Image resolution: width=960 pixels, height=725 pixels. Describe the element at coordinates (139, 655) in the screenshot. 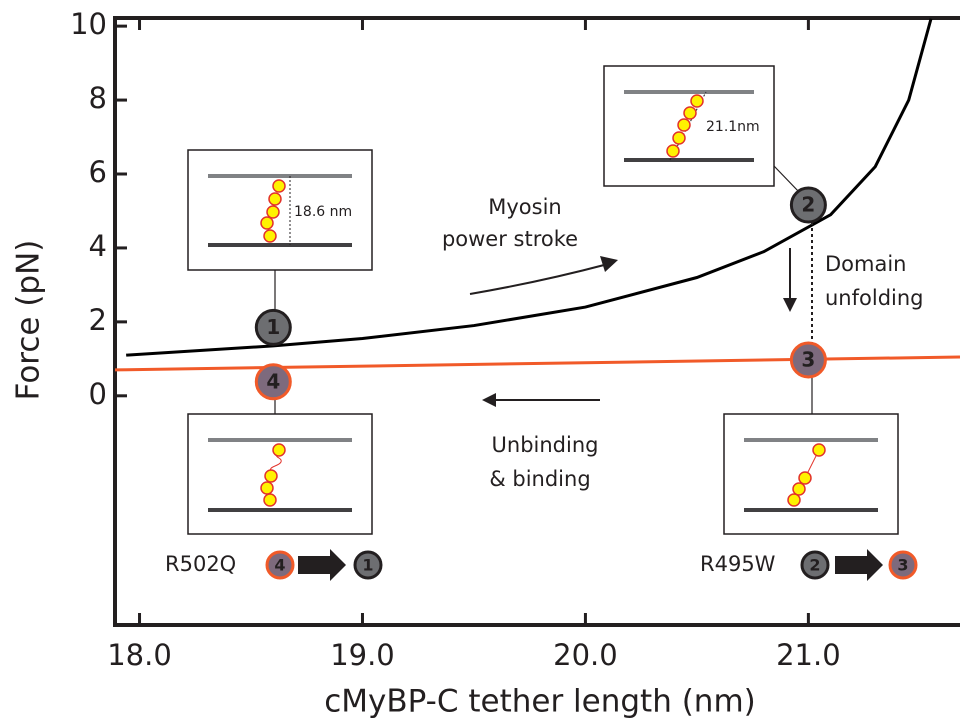

I see `x-tick-label: 18.0` at that location.